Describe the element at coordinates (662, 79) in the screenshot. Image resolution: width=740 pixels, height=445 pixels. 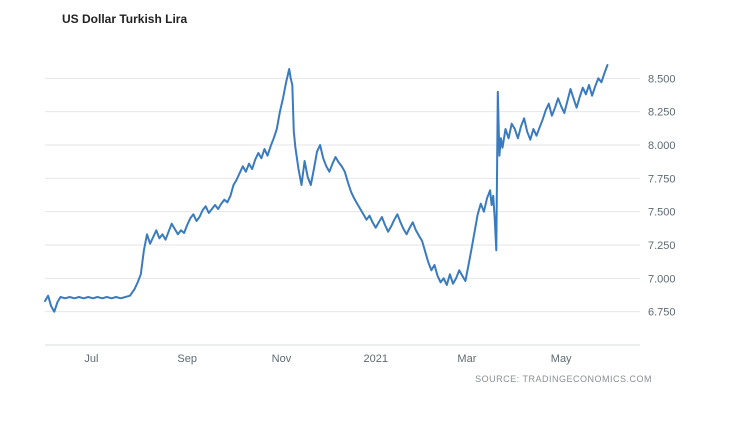
I see `y-axis-tick-label: 8.500` at that location.